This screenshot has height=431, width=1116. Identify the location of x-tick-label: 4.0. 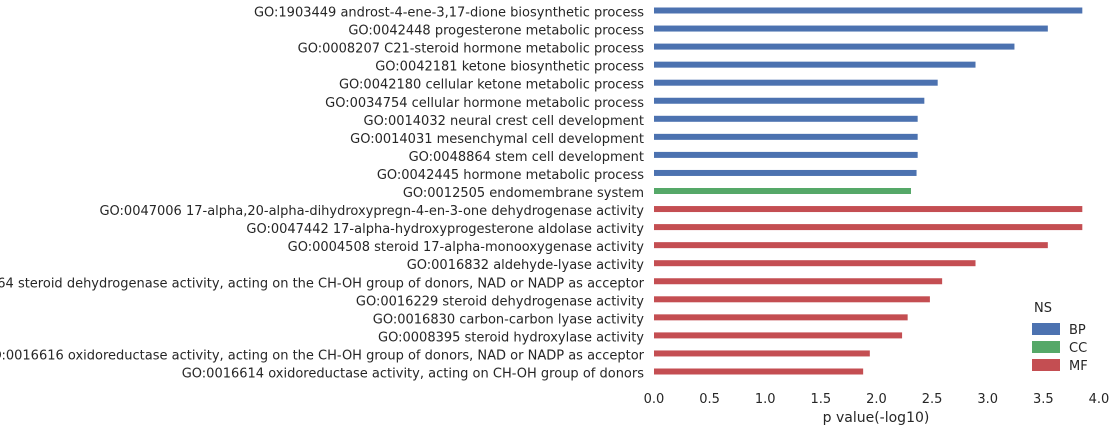
(1099, 399).